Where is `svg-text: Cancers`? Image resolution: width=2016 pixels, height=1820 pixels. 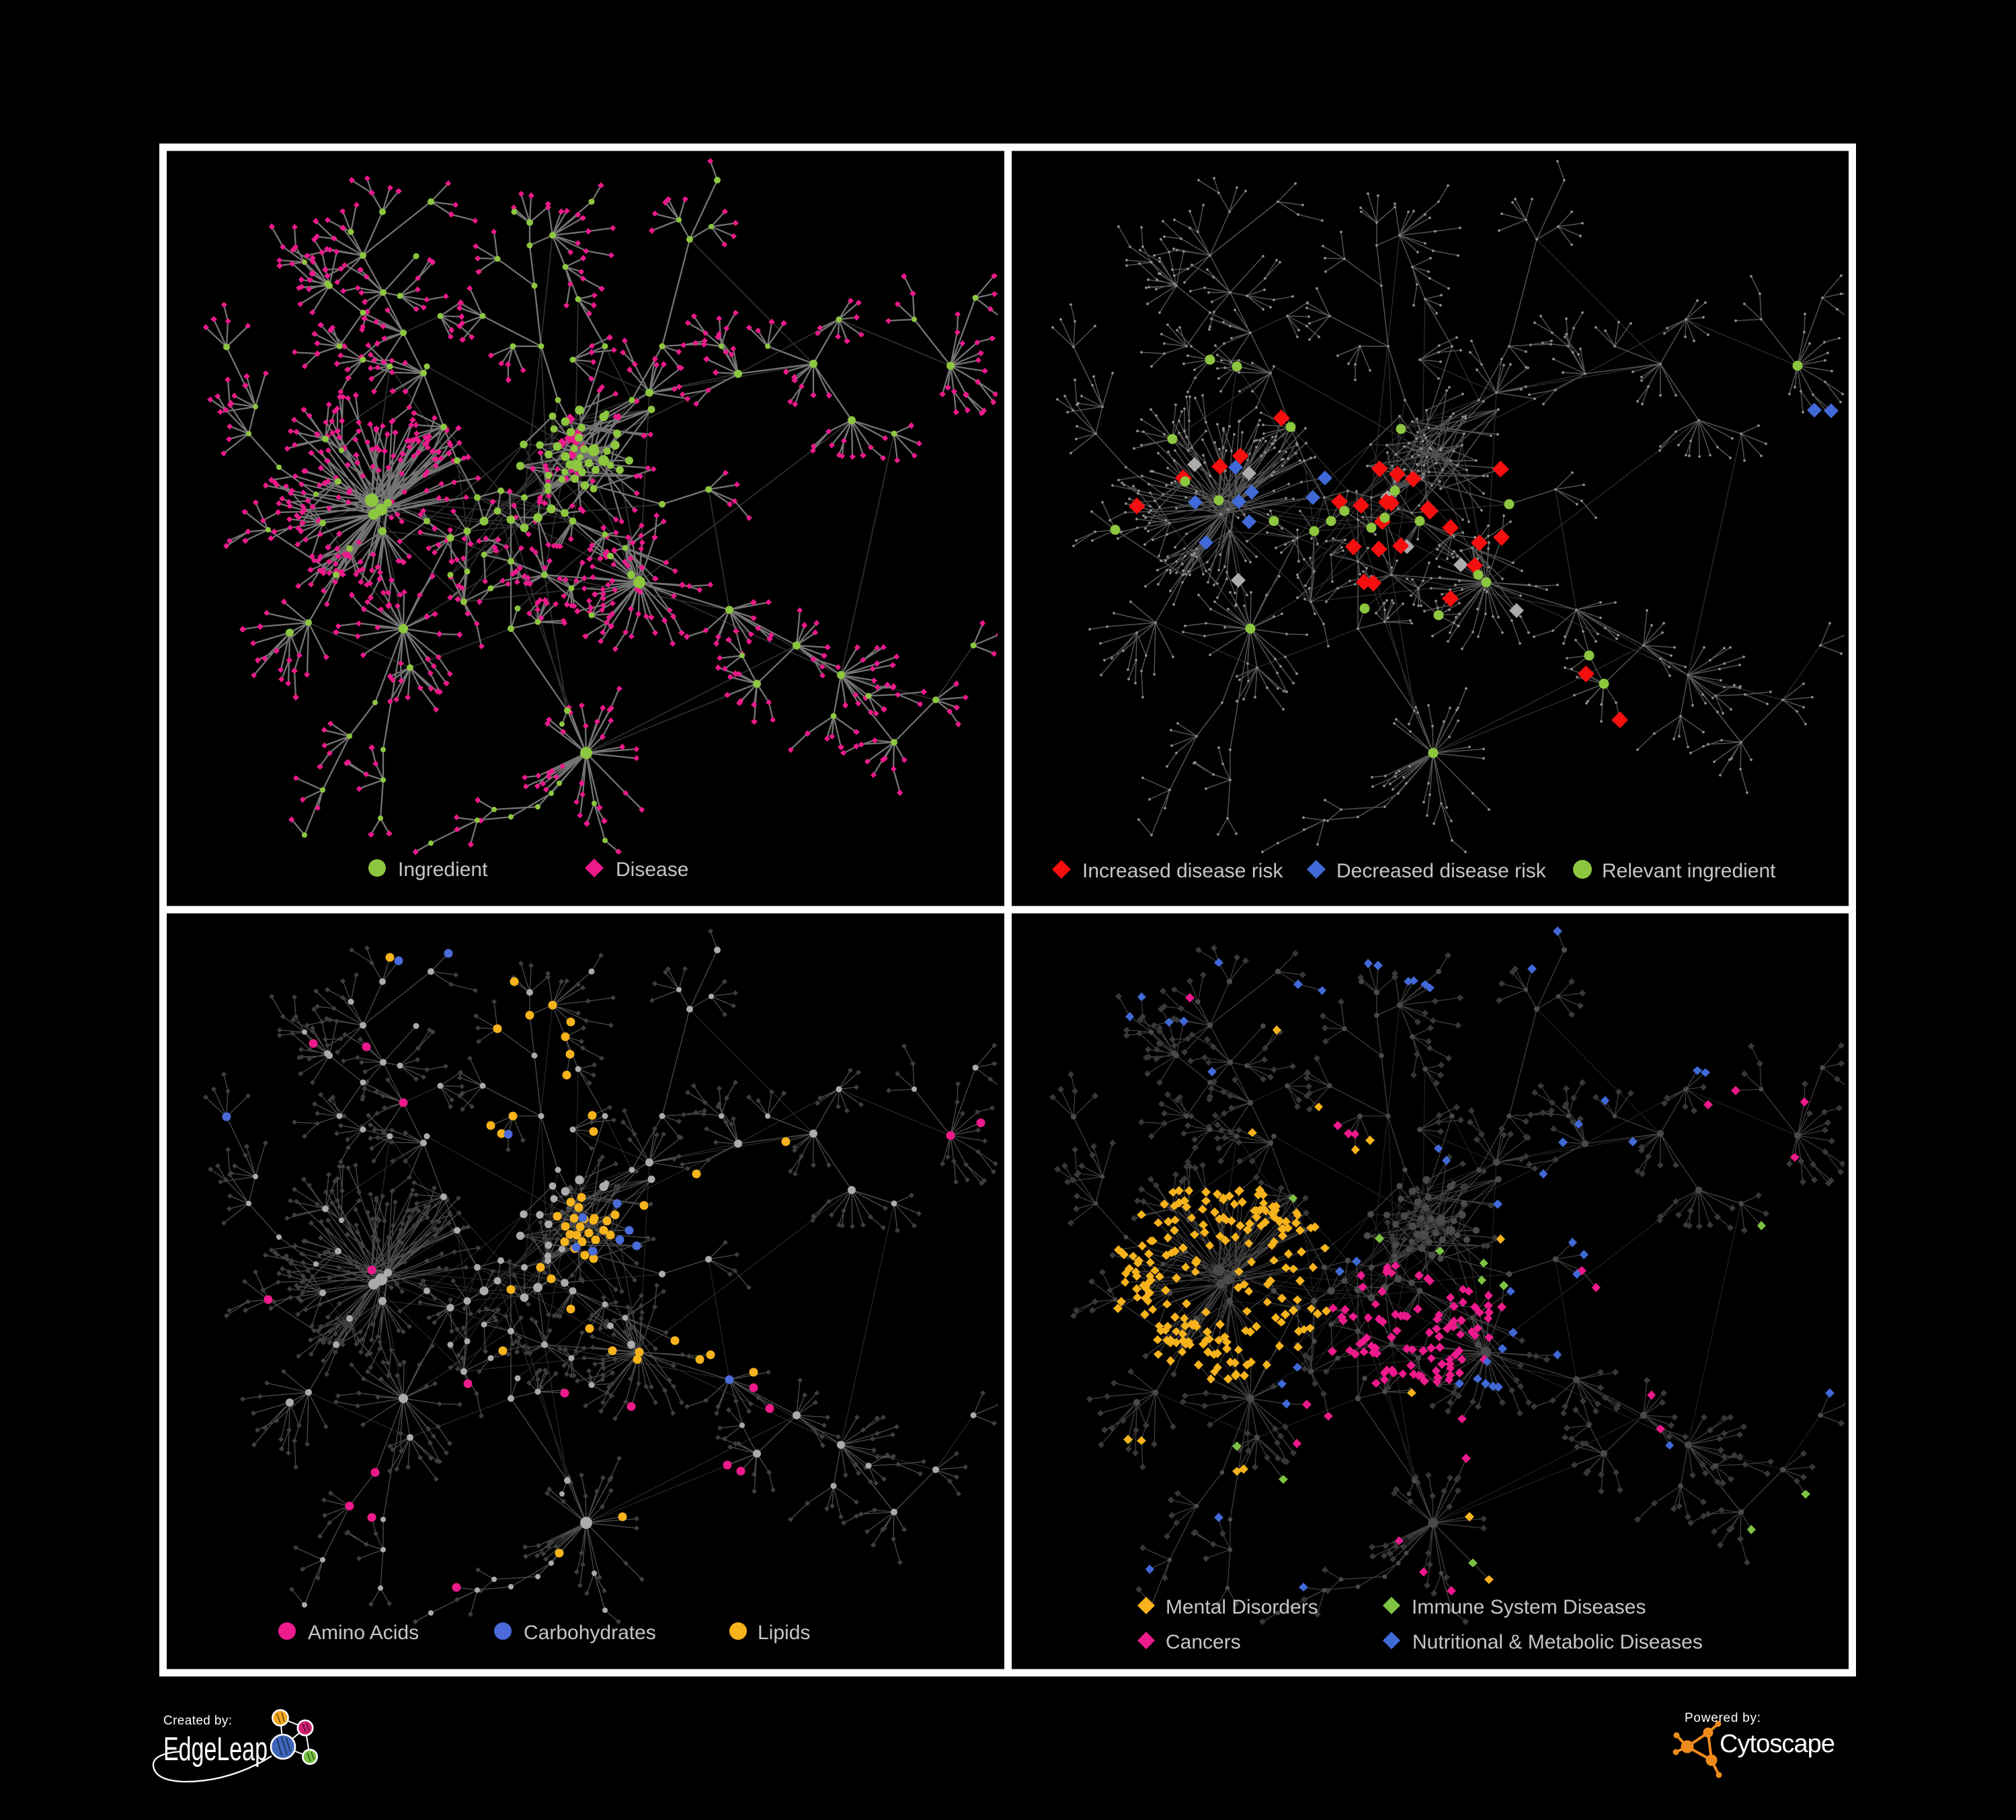
svg-text: Cancers is located at coordinates (1203, 1642).